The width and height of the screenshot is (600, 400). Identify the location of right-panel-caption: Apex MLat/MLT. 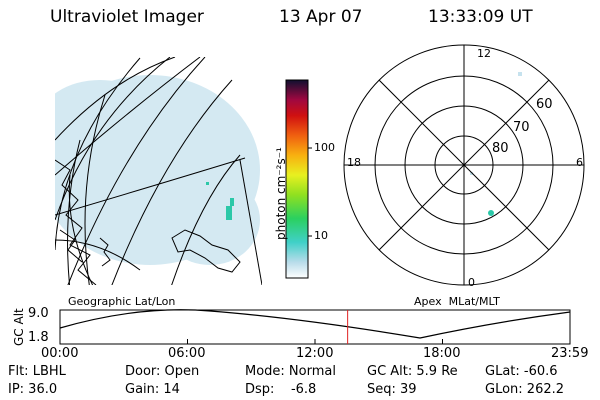
(457, 301).